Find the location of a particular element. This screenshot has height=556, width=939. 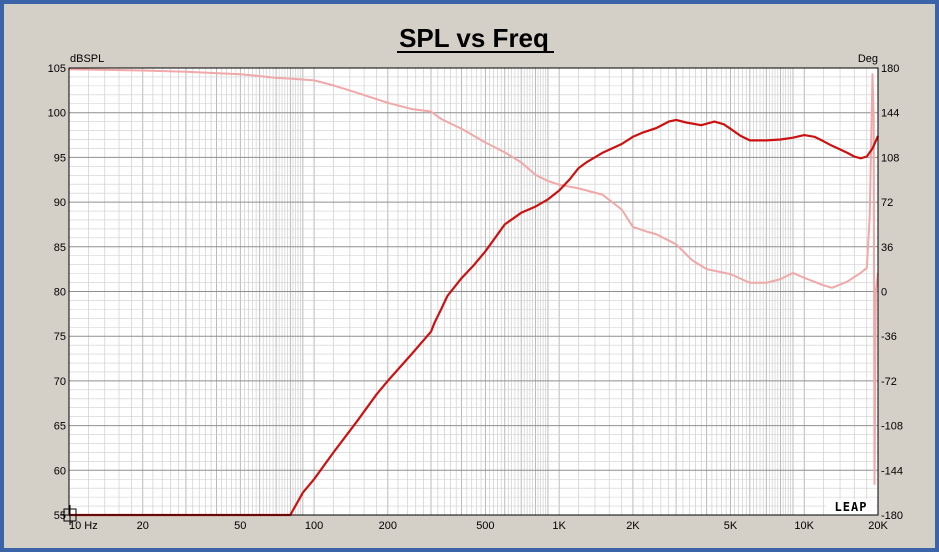

x-tick-label: 10K is located at coordinates (804, 526).